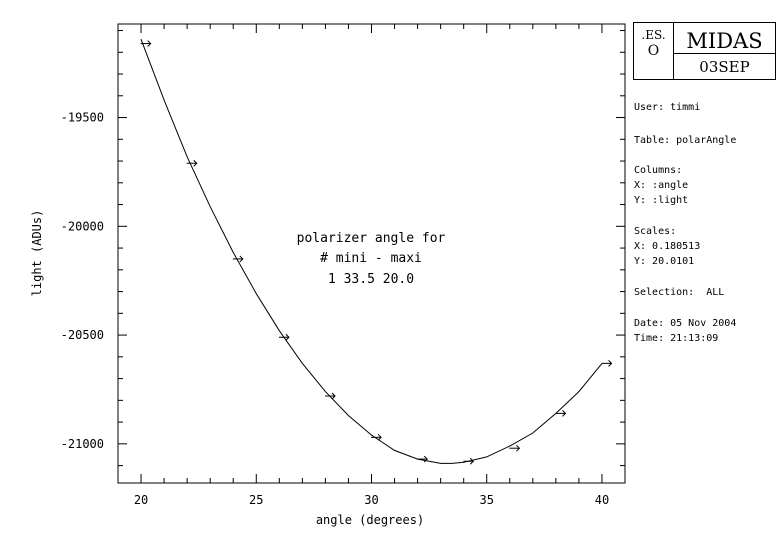  What do you see at coordinates (679, 292) in the screenshot?
I see `info-selection: Selection: ALL` at bounding box center [679, 292].